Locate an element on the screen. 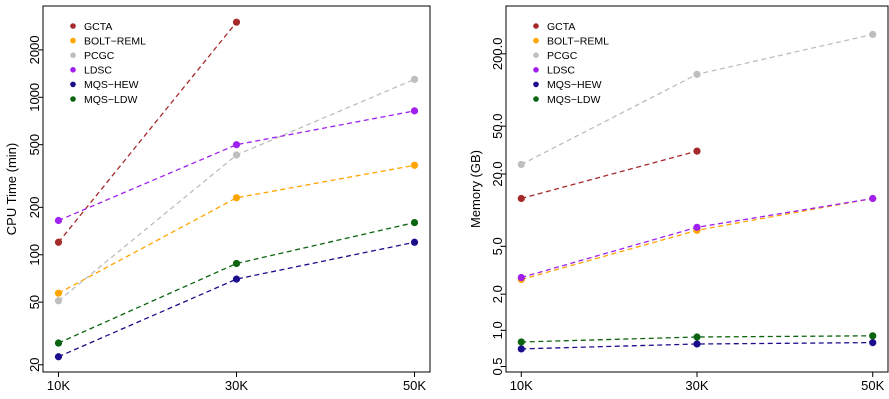 This screenshot has height=399, width=889. y-tick-label: 1.0 is located at coordinates (497, 330).